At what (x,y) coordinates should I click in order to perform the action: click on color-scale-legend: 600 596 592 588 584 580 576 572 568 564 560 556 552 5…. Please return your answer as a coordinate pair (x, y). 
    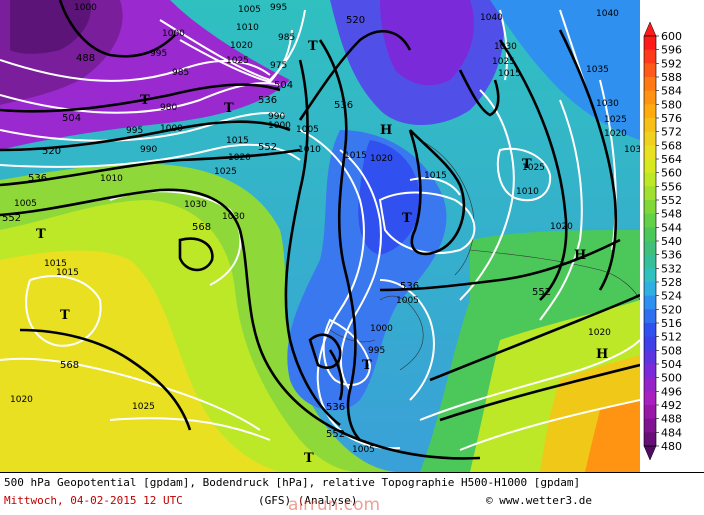
    Looking at the image, I should click on (672, 236).